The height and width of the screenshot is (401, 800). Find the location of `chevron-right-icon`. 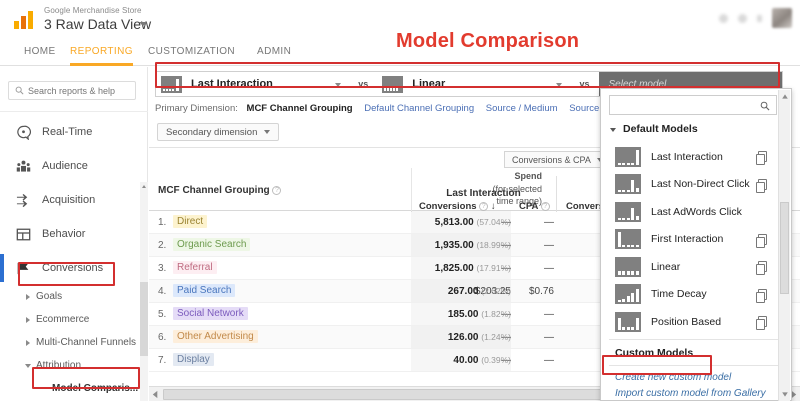

chevron-right-icon is located at coordinates (28, 320).